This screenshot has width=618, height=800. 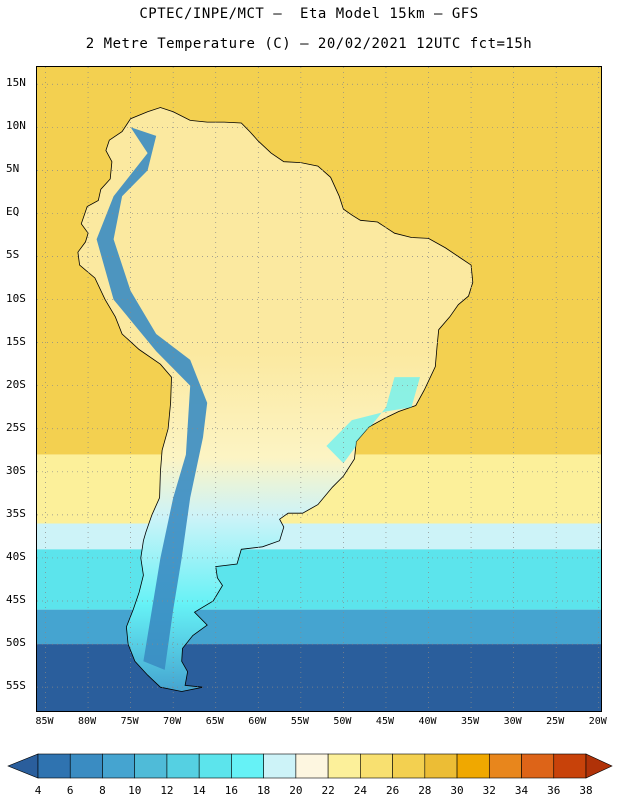 I want to click on colorbar-tick-label: 14, so click(x=199, y=790).